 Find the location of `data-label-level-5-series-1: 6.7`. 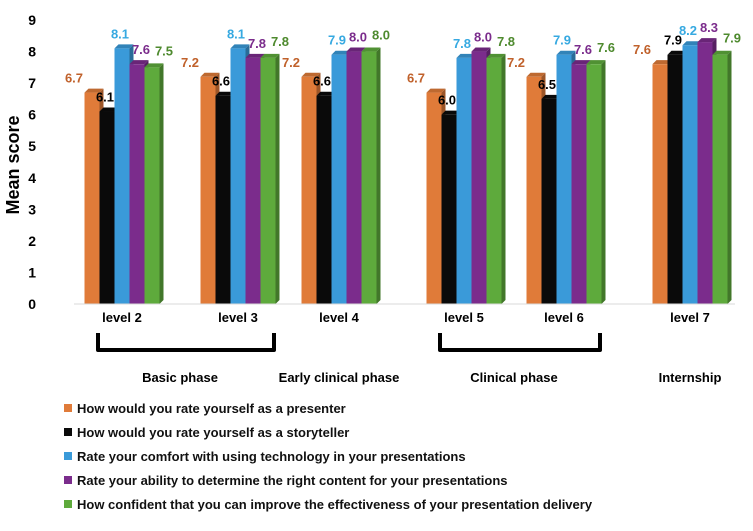

data-label-level-5-series-1: 6.7 is located at coordinates (416, 78).